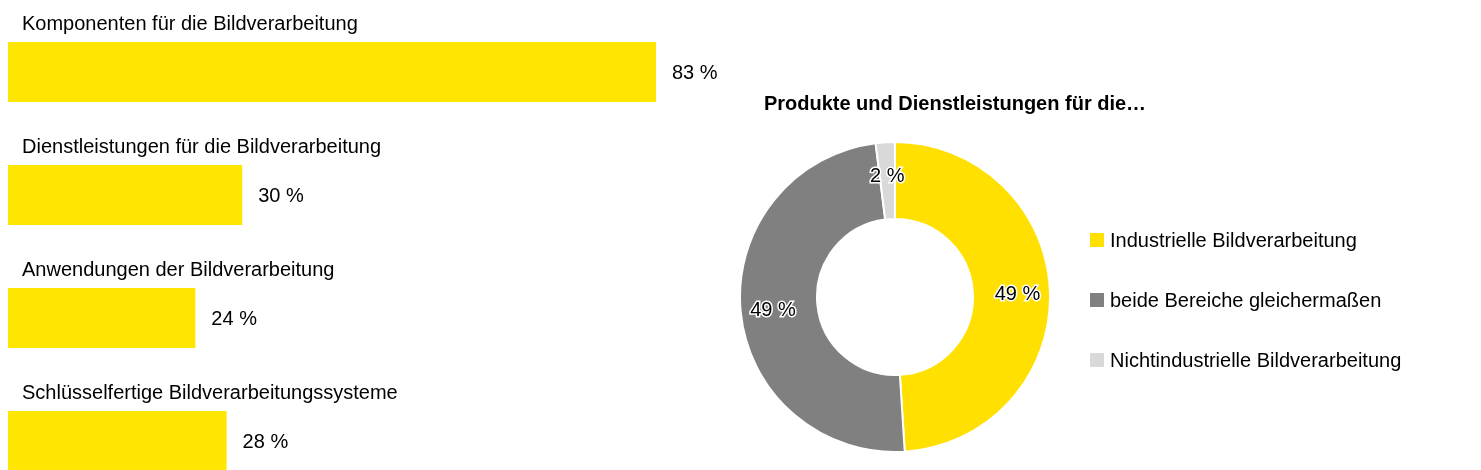  I want to click on y-tick-label: Komponenten für die Bildverarbeitung, so click(190, 23).